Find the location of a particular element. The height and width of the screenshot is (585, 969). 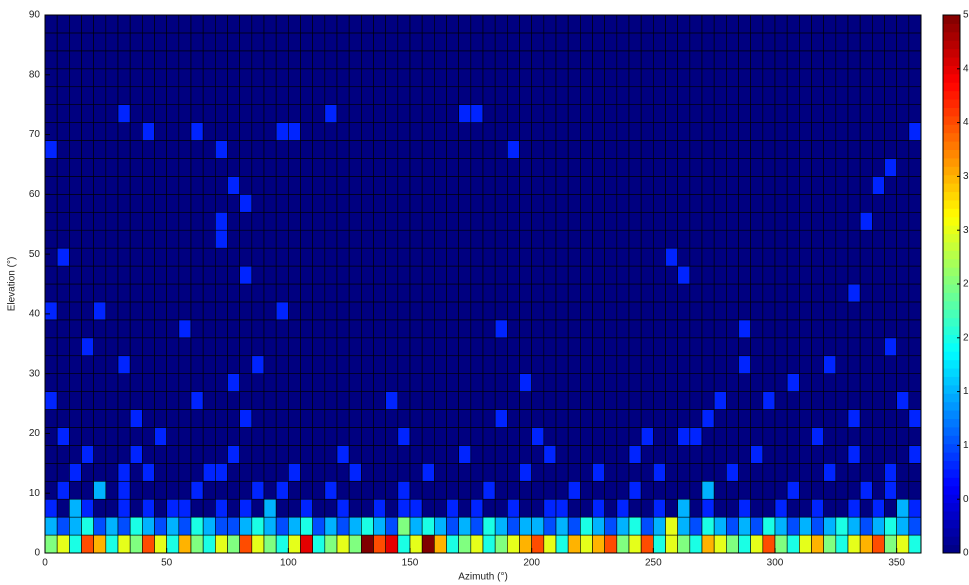

y-tick-label: 20 is located at coordinates (35, 433).